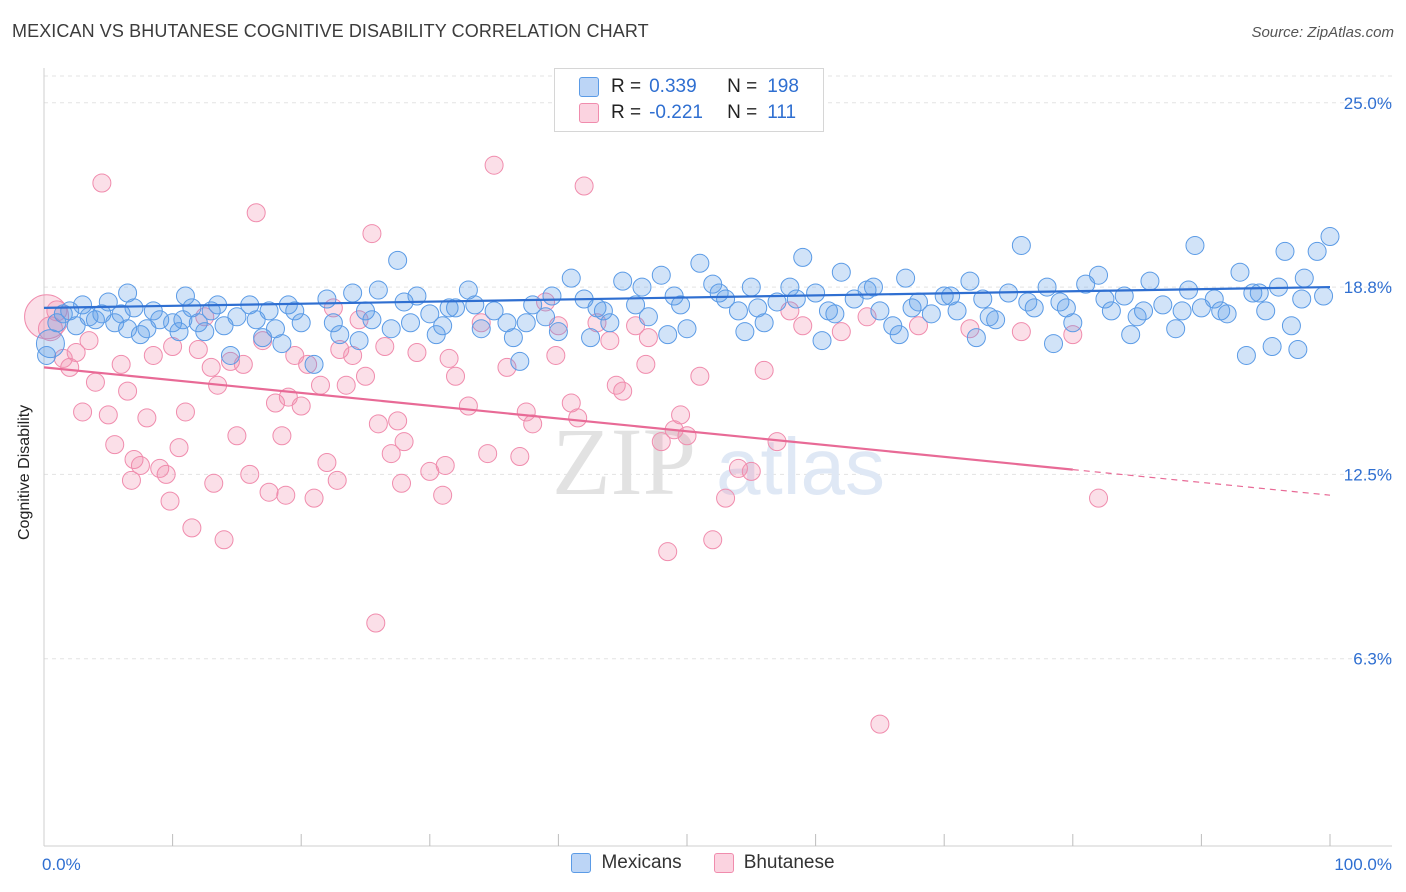 The height and width of the screenshot is (892, 1406). Describe the element at coordinates (589, 87) in the screenshot. I see `legend-swatch-mexicans` at that location.